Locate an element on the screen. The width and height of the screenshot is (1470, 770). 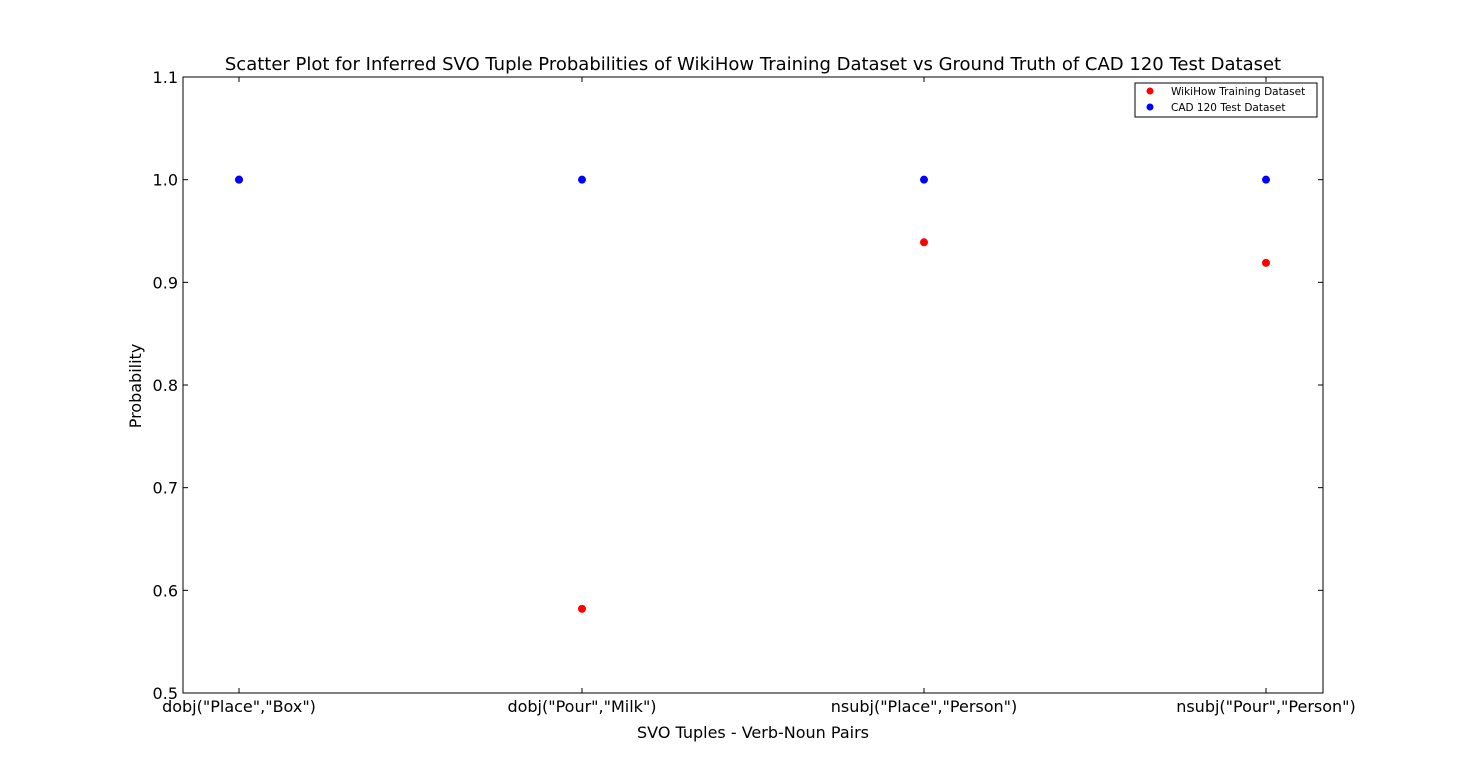
legend-box is located at coordinates (1226, 100).